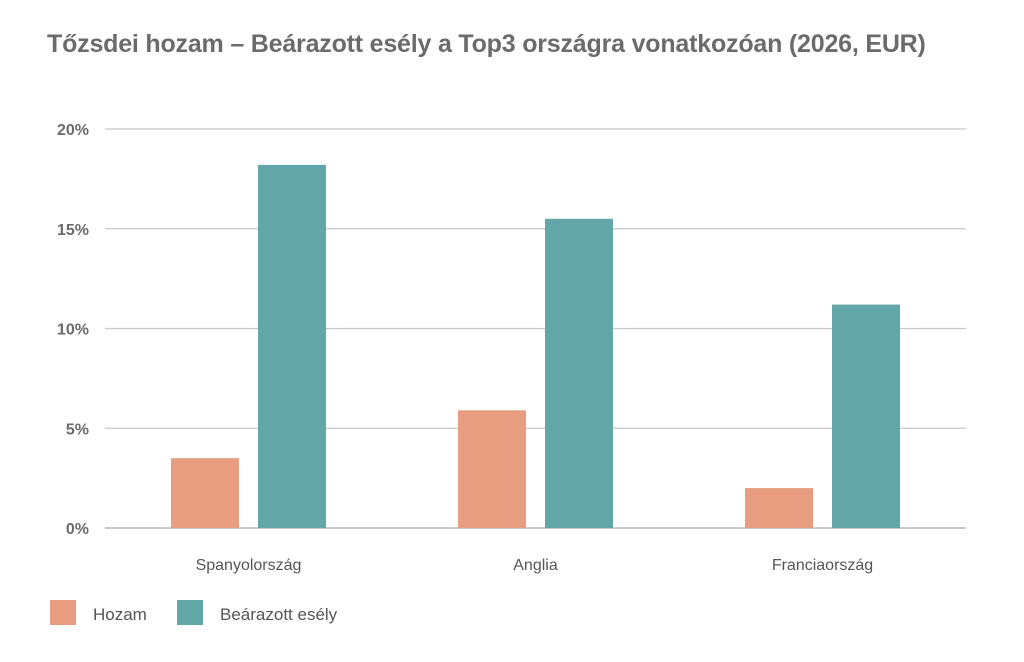 The image size is (1024, 662). I want to click on y-tick-label: 15%, so click(73, 230).